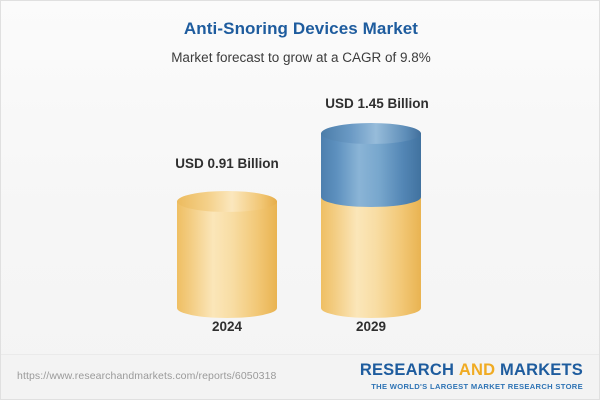  I want to click on bar-2029-blue-bottom-ellipse, so click(371, 197).